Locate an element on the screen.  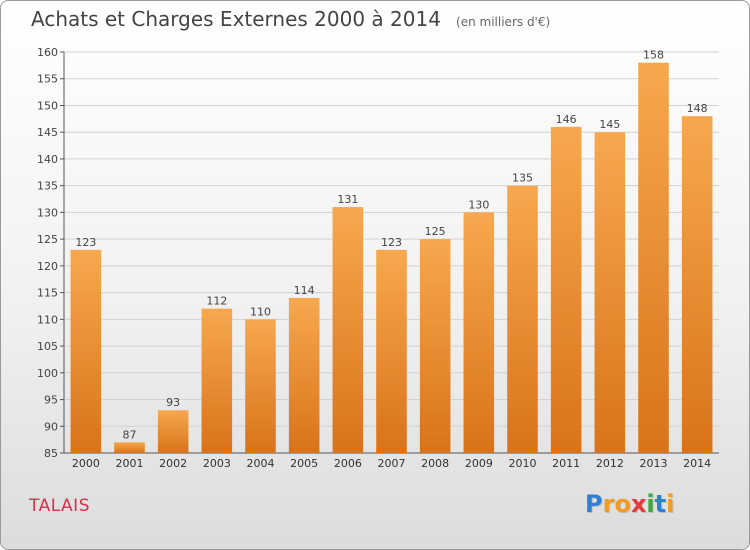
x-tick-label-2013: 2013 is located at coordinates (654, 463).